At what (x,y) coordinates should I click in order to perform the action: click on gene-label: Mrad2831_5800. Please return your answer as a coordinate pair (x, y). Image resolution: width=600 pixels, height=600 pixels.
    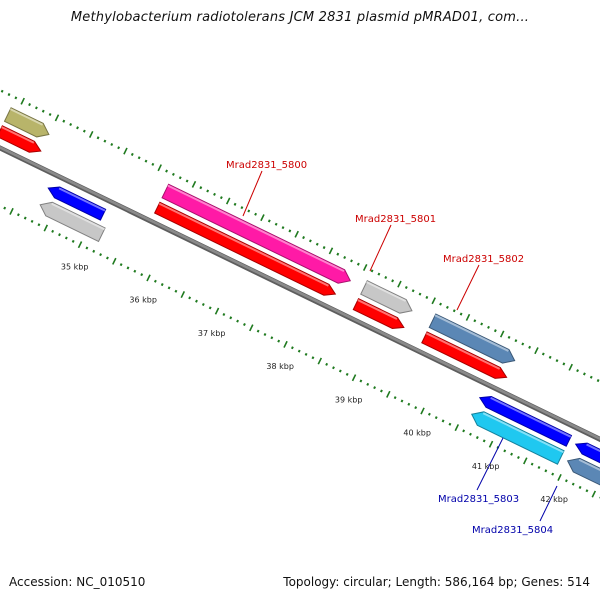
    Looking at the image, I should click on (266, 165).